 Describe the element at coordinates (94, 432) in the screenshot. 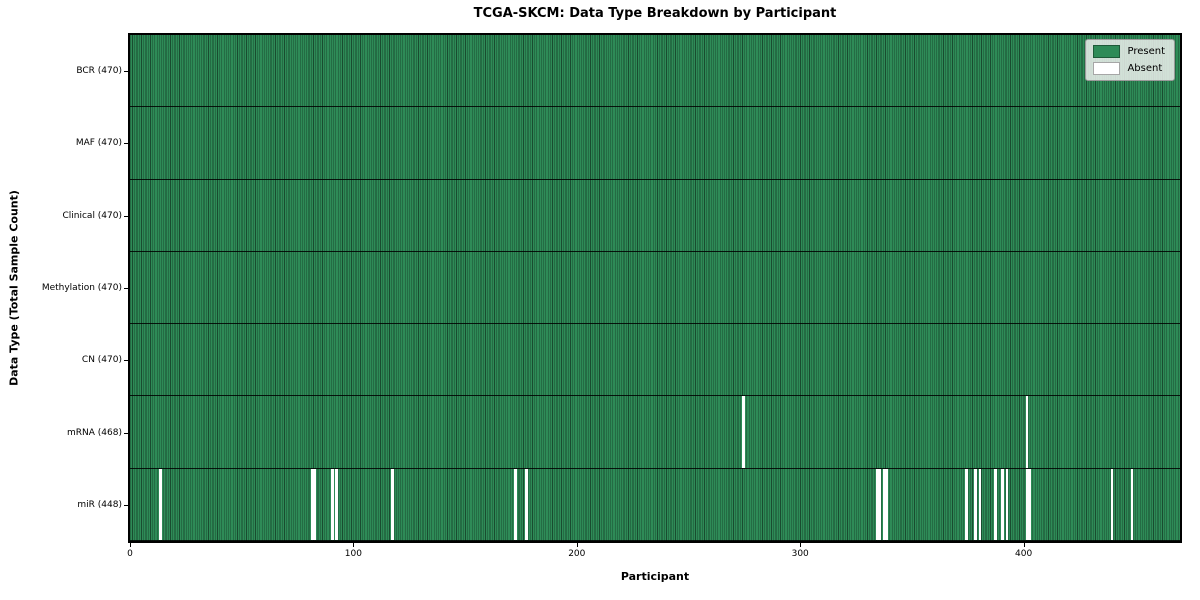

I see `y-tick-label: mRNA (468)` at that location.